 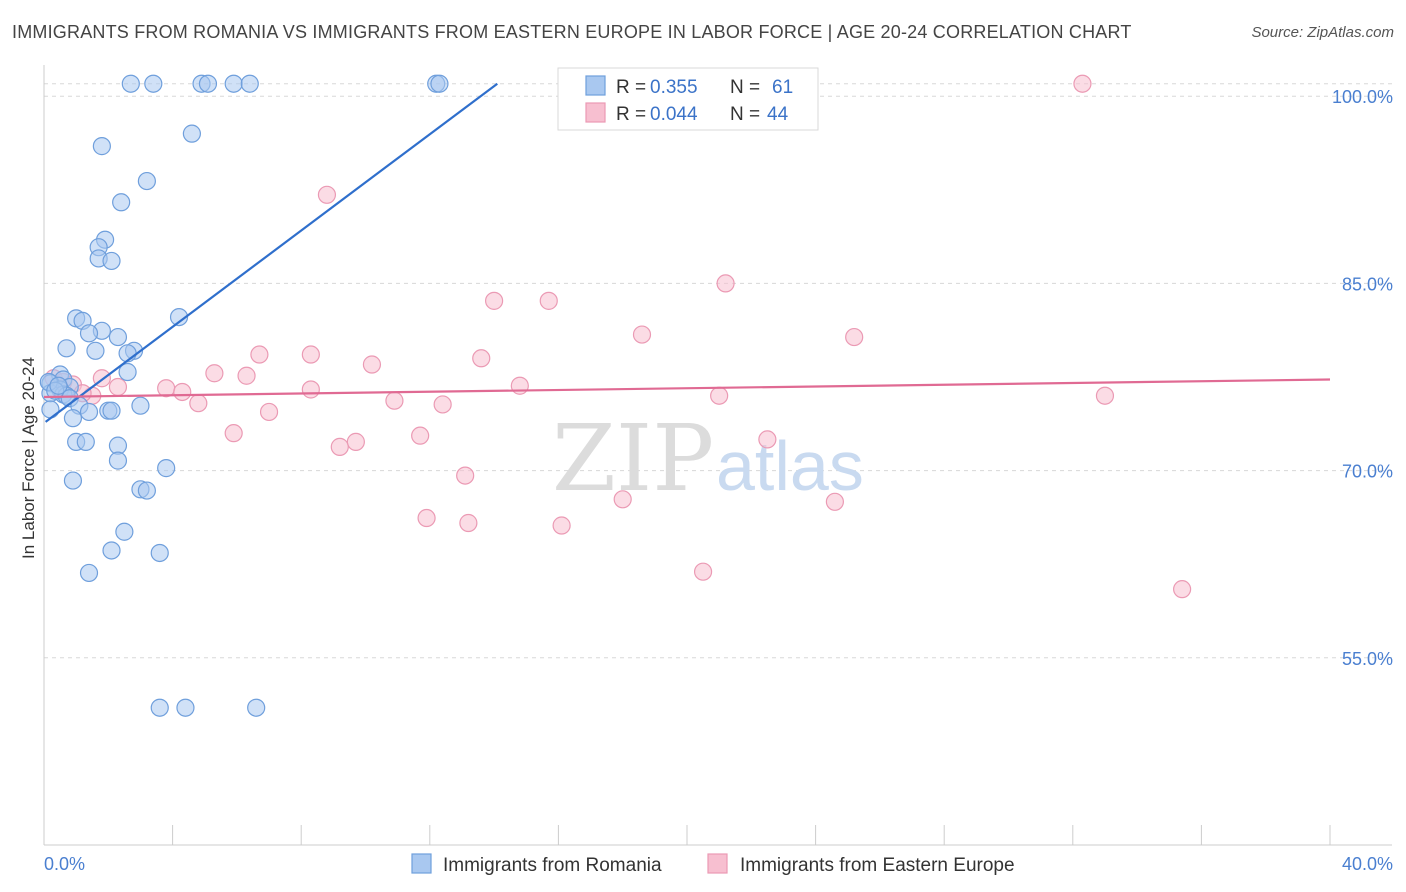 I want to click on x-tick-labels: 0.0% 40.0%, so click(x=718, y=864).